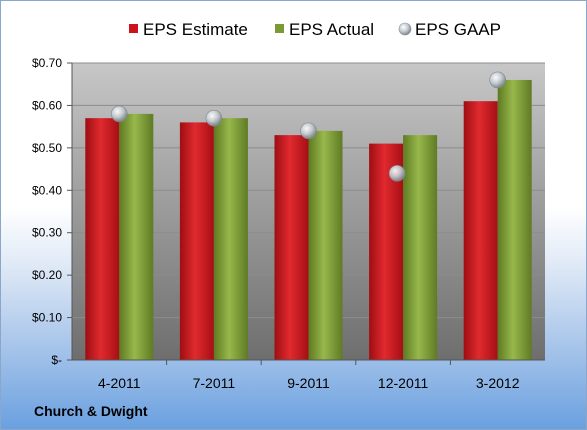 The height and width of the screenshot is (430, 587). Describe the element at coordinates (47, 190) in the screenshot. I see `y-tick-label: $0.40` at that location.